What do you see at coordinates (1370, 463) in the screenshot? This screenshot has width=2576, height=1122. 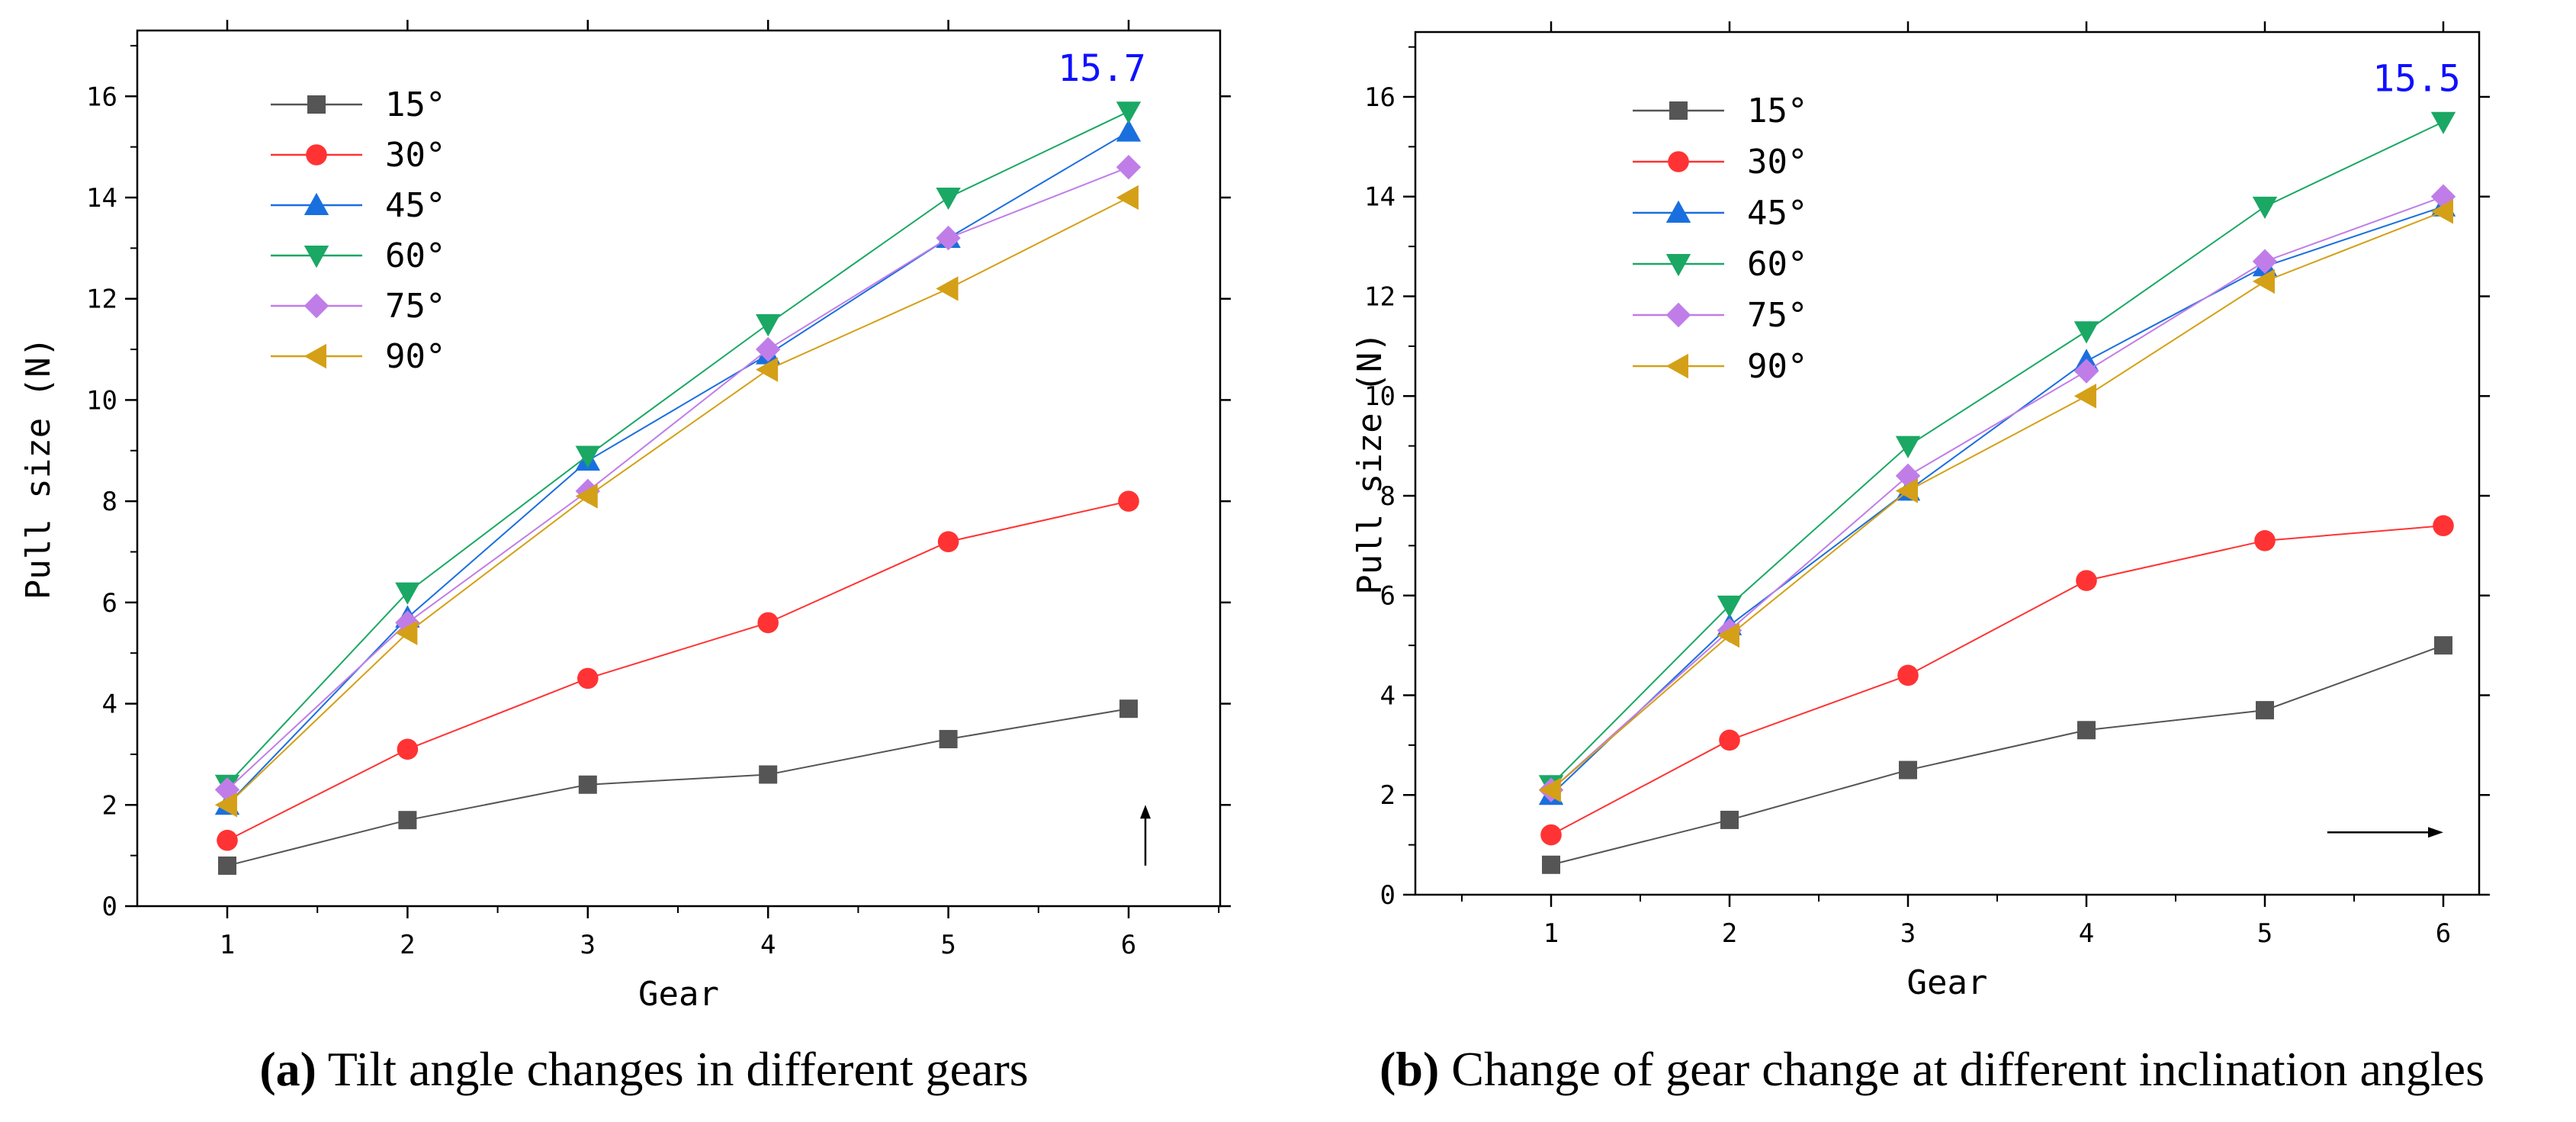 I see `b-y-axis-title: Pull size (N)` at bounding box center [1370, 463].